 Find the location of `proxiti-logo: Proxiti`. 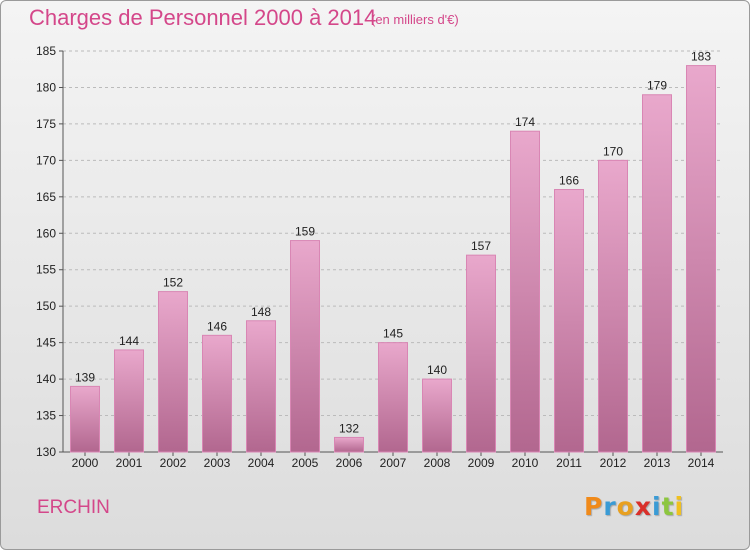

proxiti-logo: Proxiti is located at coordinates (634, 506).